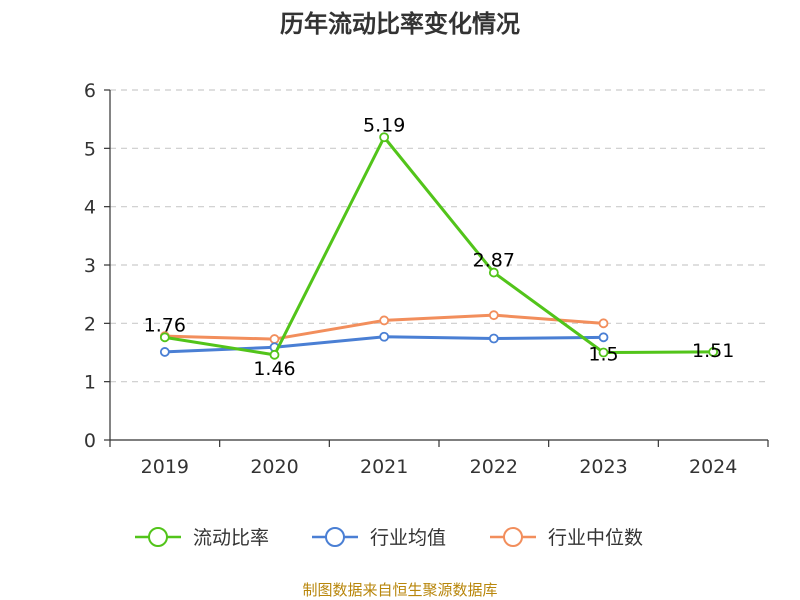  I want to click on y-tick-label-3: 3, so click(90, 266).